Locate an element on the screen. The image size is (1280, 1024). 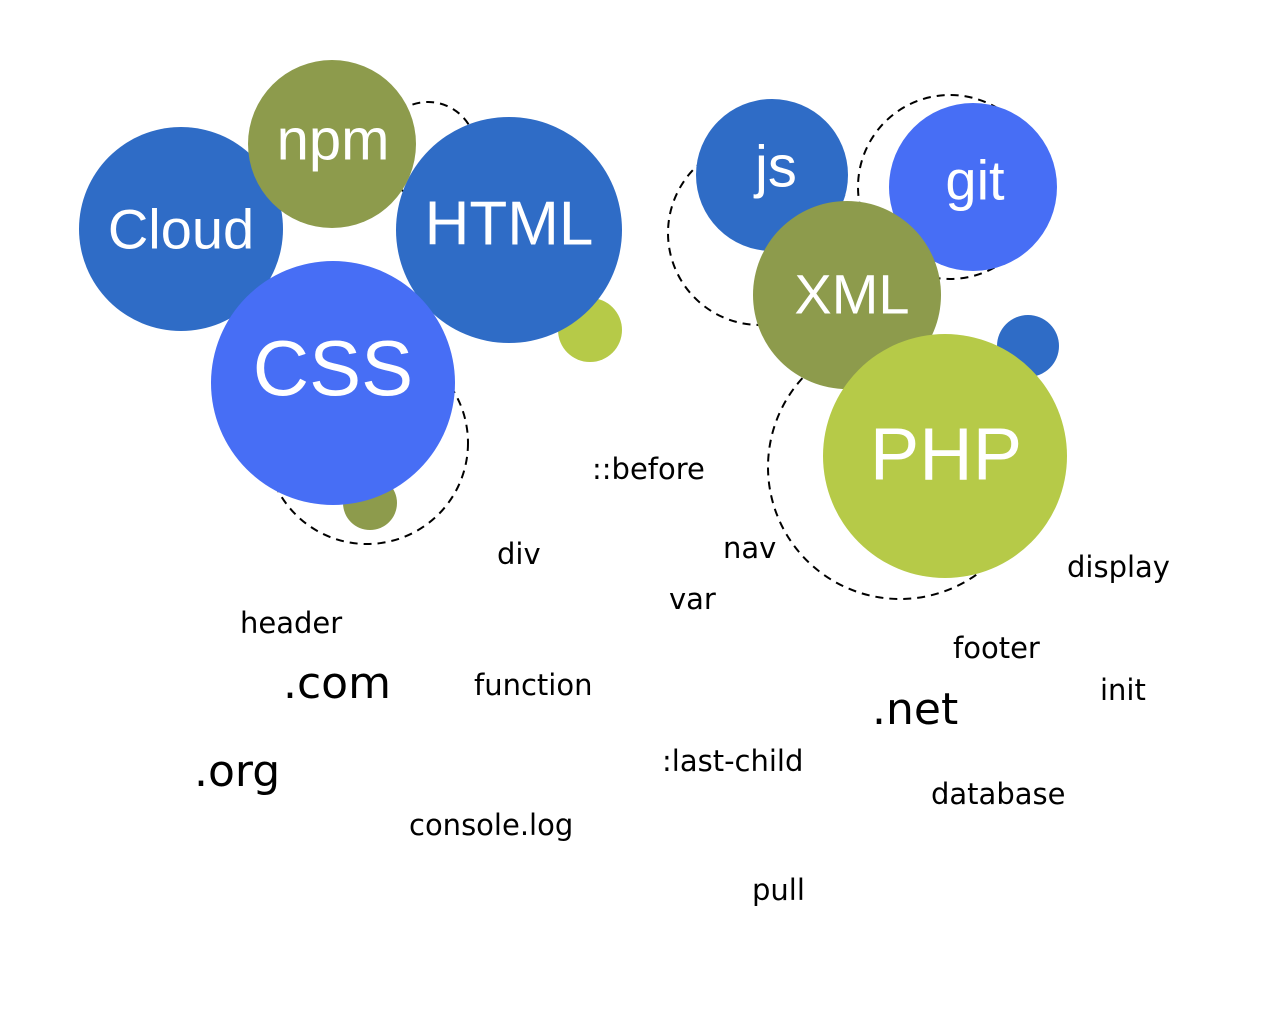
word-div: div is located at coordinates (519, 554).